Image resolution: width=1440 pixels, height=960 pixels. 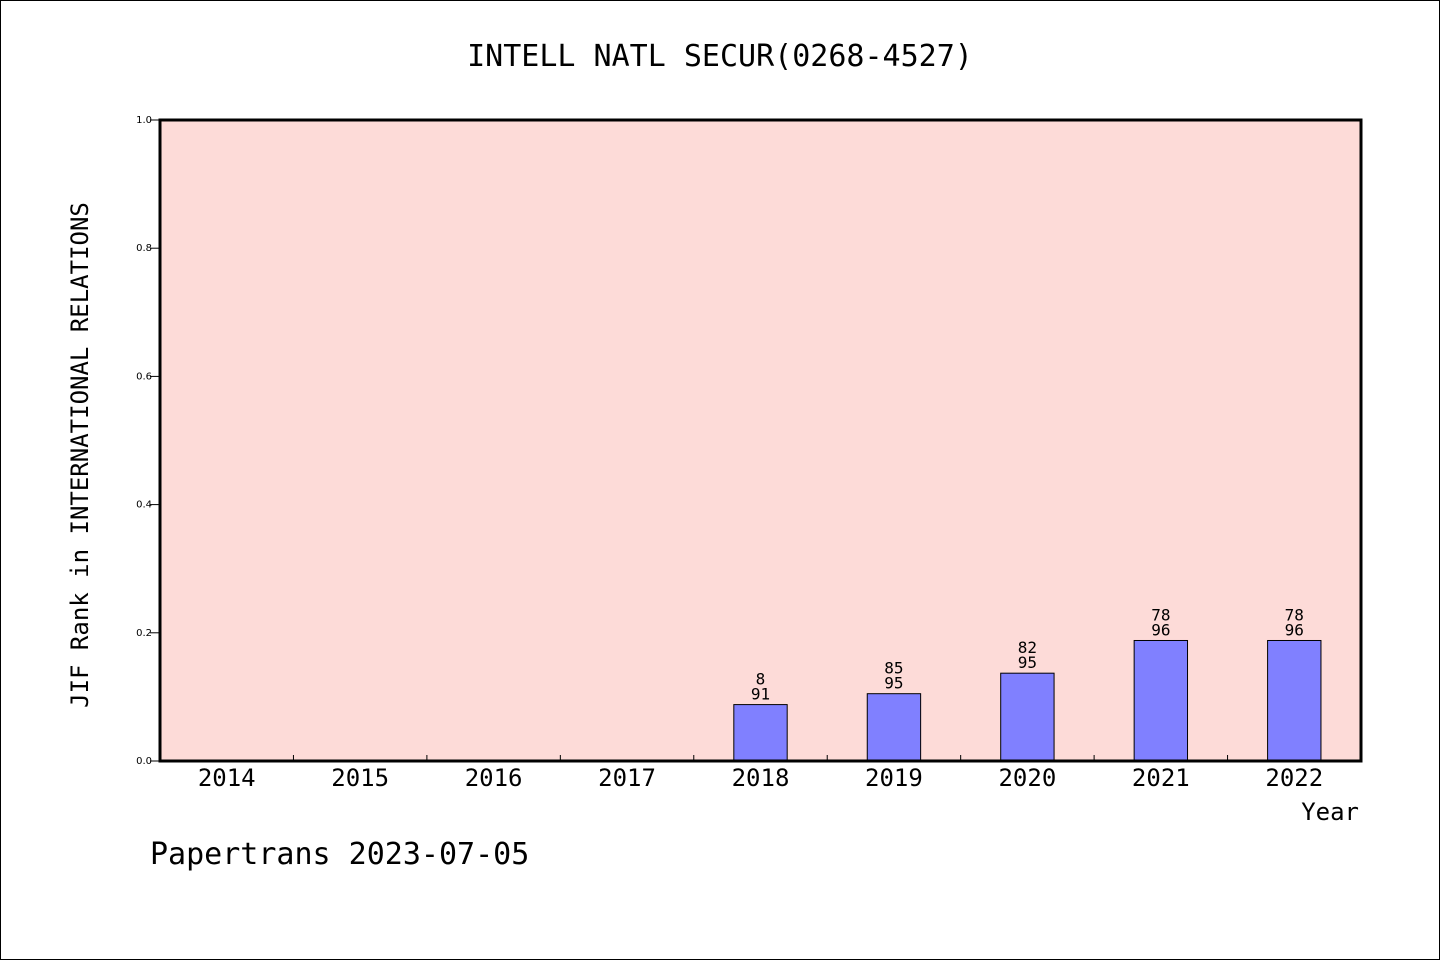 I want to click on footer-credit: Papertrans 2023-07-05, so click(x=339, y=854).